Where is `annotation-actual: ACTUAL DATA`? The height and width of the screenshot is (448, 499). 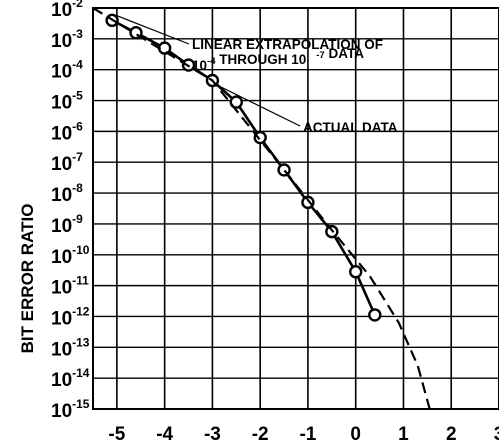 annotation-actual: ACTUAL DATA is located at coordinates (350, 127).